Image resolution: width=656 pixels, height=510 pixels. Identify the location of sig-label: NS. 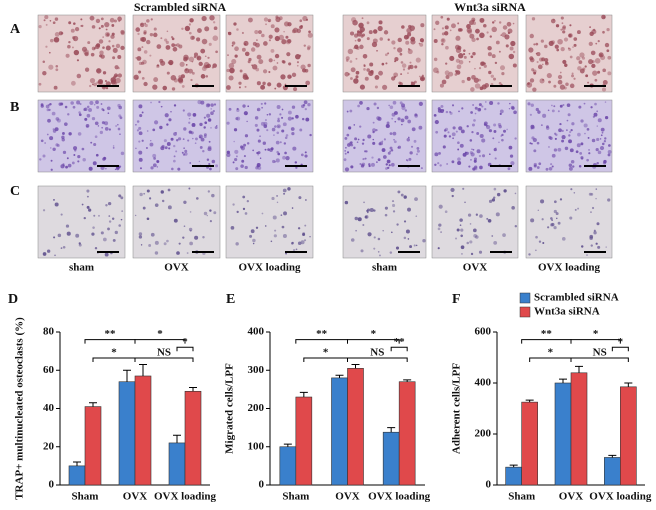
(164, 353).